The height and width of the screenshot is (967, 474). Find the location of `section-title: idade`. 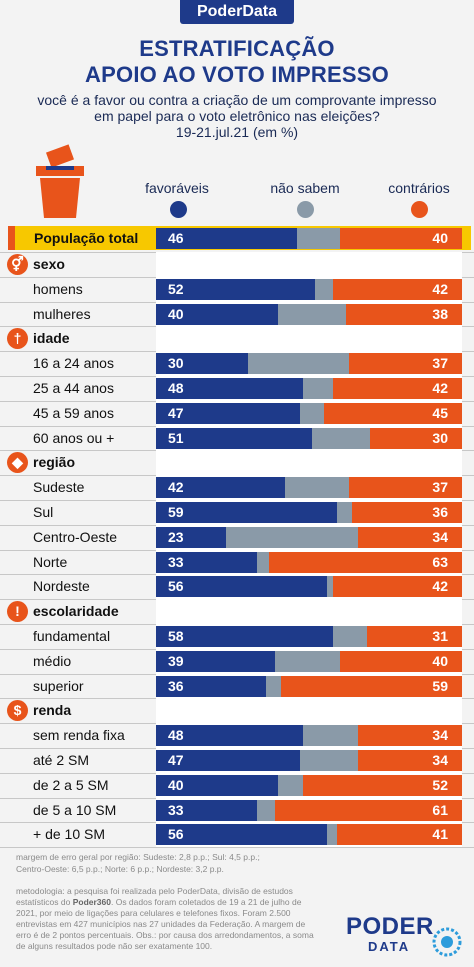

section-title: idade is located at coordinates (51, 338).